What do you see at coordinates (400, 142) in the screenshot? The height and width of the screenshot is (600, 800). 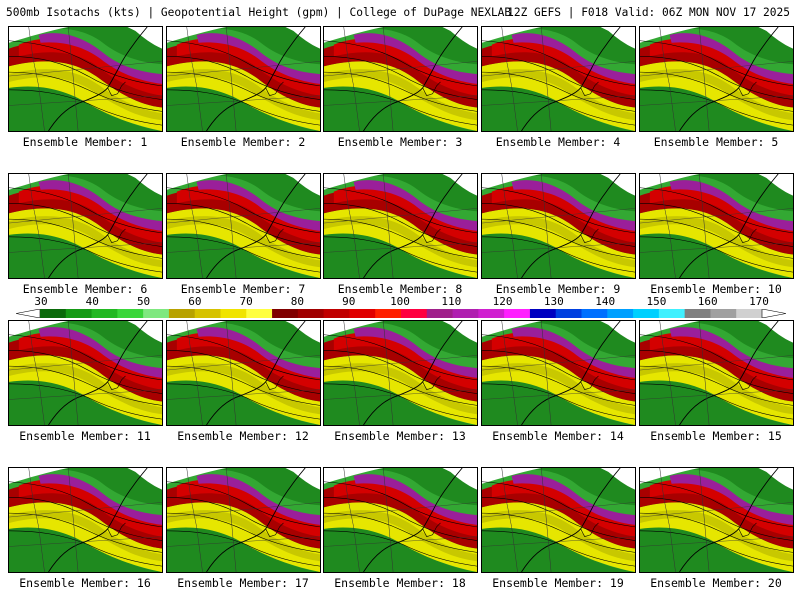 I see `ensemble-member-label: Ensemble Member: 3` at bounding box center [400, 142].